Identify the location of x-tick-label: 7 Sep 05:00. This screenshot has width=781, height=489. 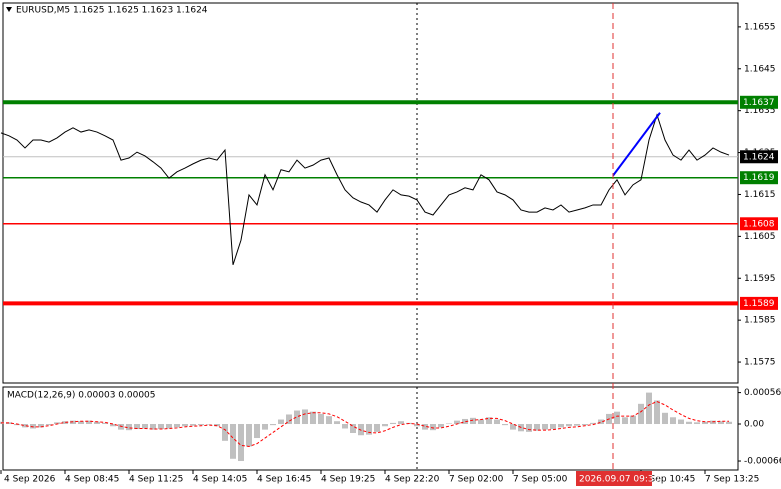
(540, 480).